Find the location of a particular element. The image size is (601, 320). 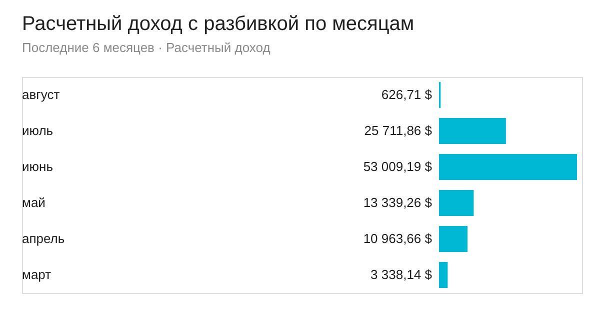

data-label: 626,71 $ is located at coordinates (407, 94).